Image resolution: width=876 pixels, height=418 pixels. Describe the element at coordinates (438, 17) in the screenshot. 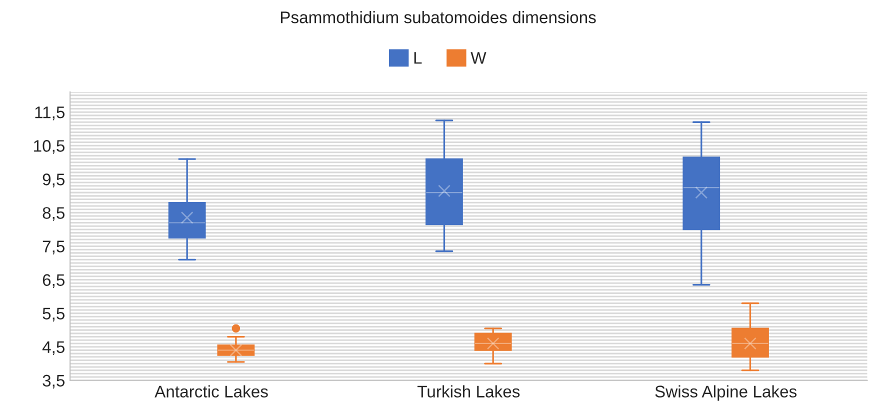

I see `chart-title: Psammothidium subatomoides dimensions` at that location.